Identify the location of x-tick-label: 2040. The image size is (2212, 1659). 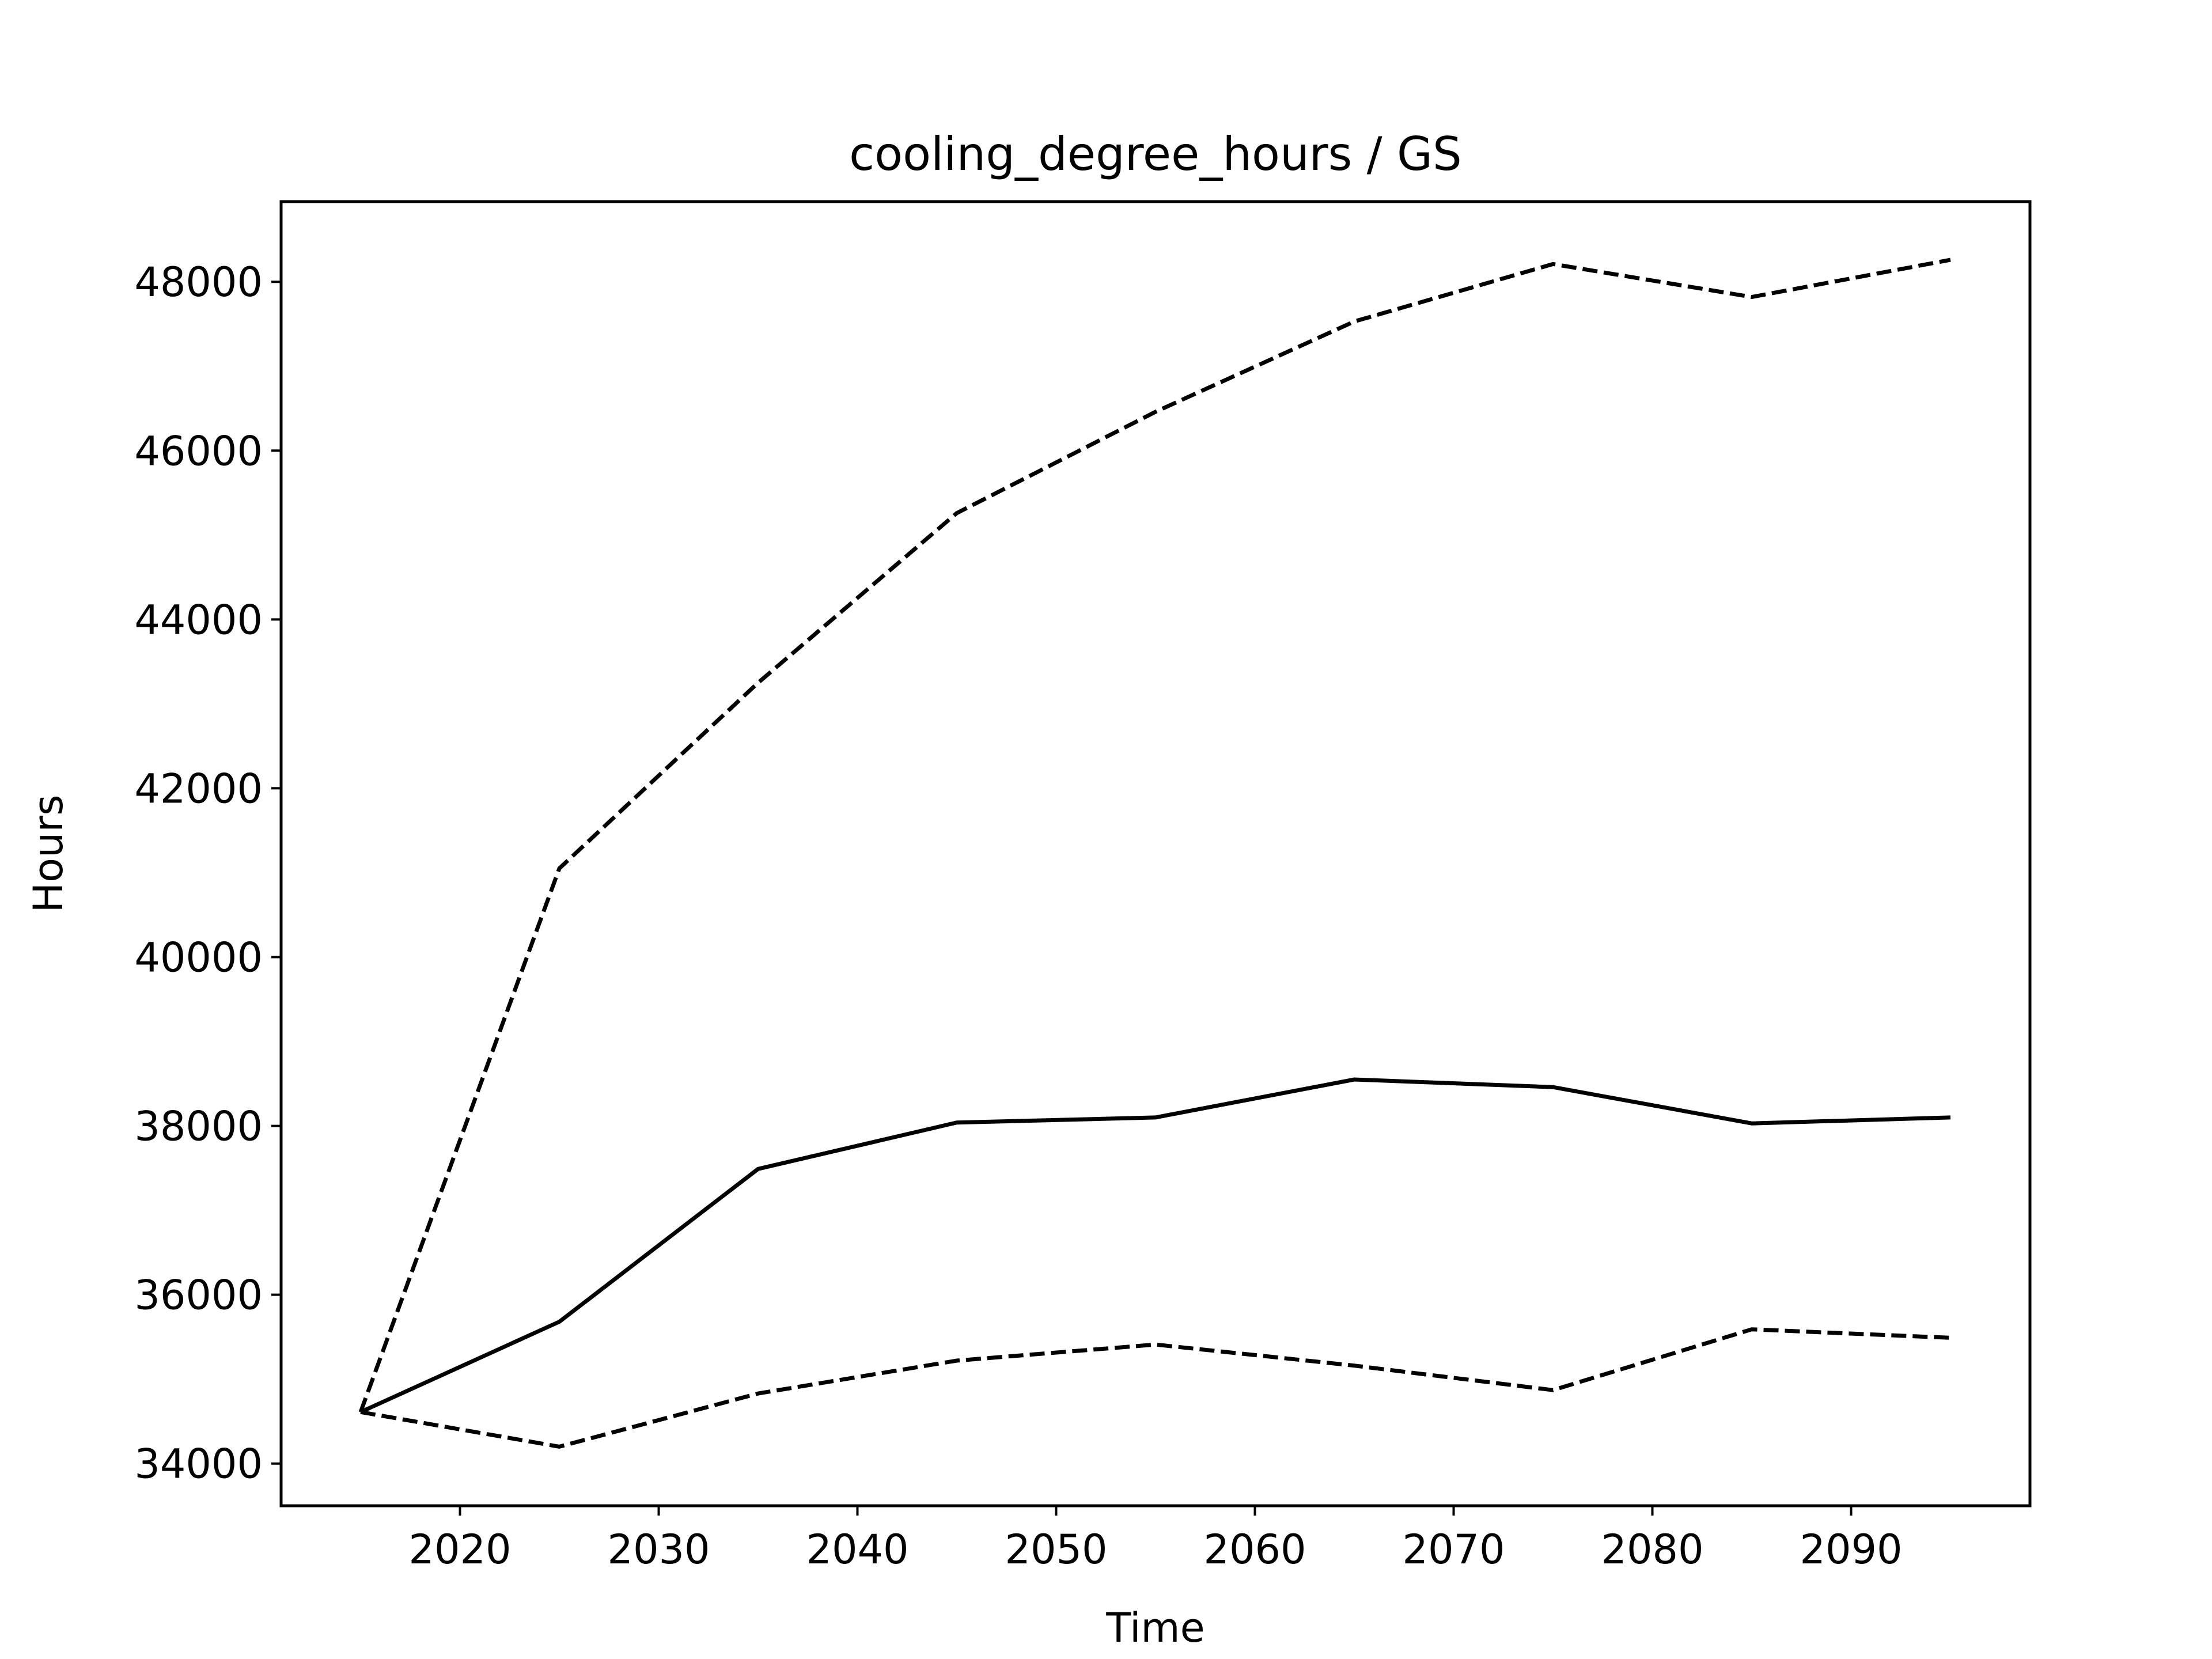
(857, 1549).